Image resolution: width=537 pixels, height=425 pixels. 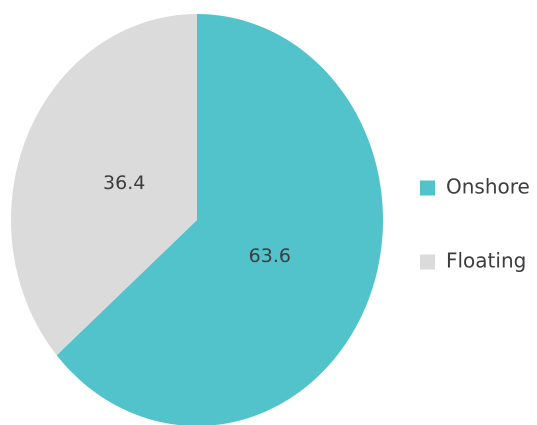 What do you see at coordinates (488, 187) in the screenshot?
I see `legend-label-onshore: Onshore` at bounding box center [488, 187].